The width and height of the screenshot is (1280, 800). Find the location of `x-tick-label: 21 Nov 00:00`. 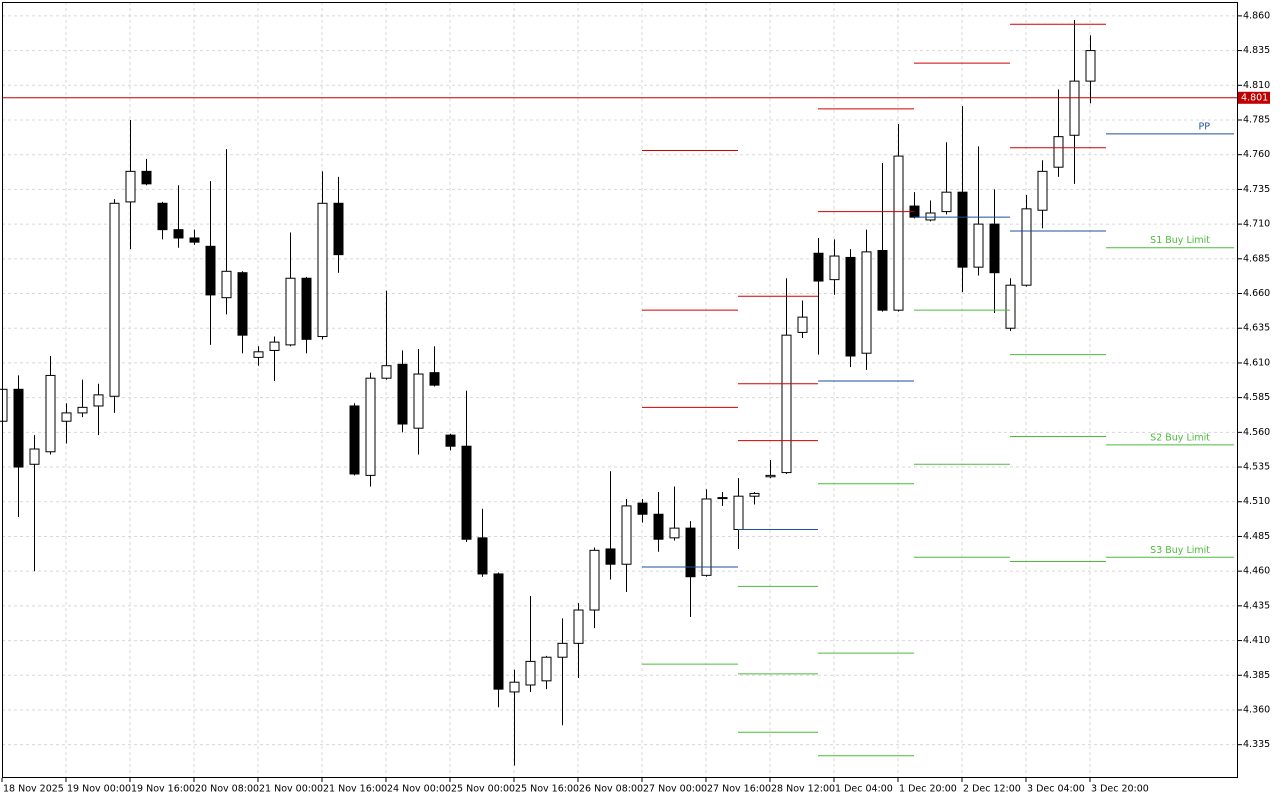

x-tick-label: 21 Nov 00:00 is located at coordinates (291, 789).